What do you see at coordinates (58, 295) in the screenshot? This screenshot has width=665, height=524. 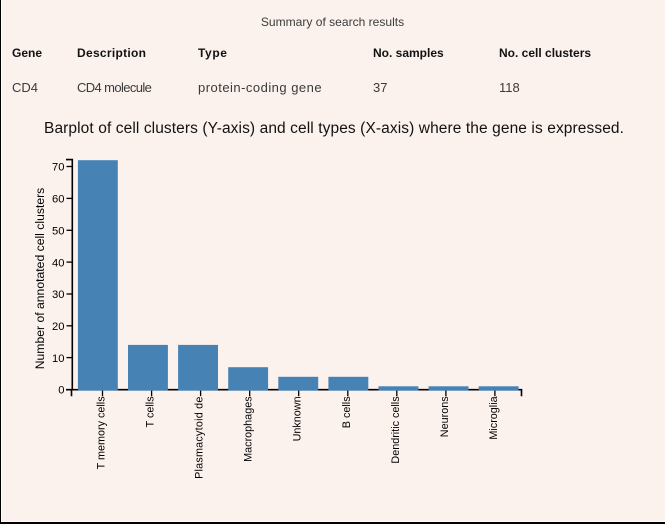 I see `svg-text: 30` at bounding box center [58, 295].